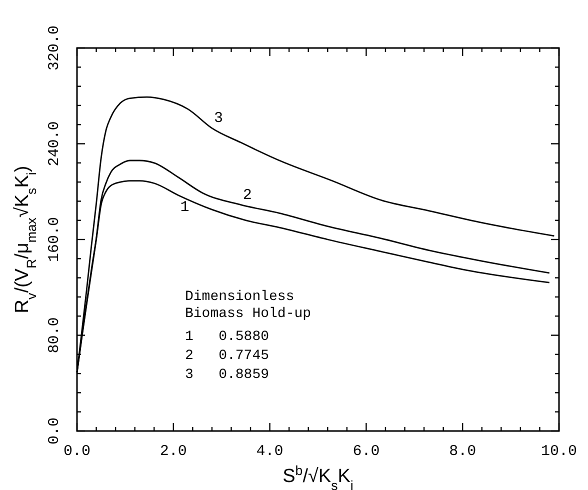  I want to click on legend-title: Dimensionless Biomass Hold-up, so click(248, 305).